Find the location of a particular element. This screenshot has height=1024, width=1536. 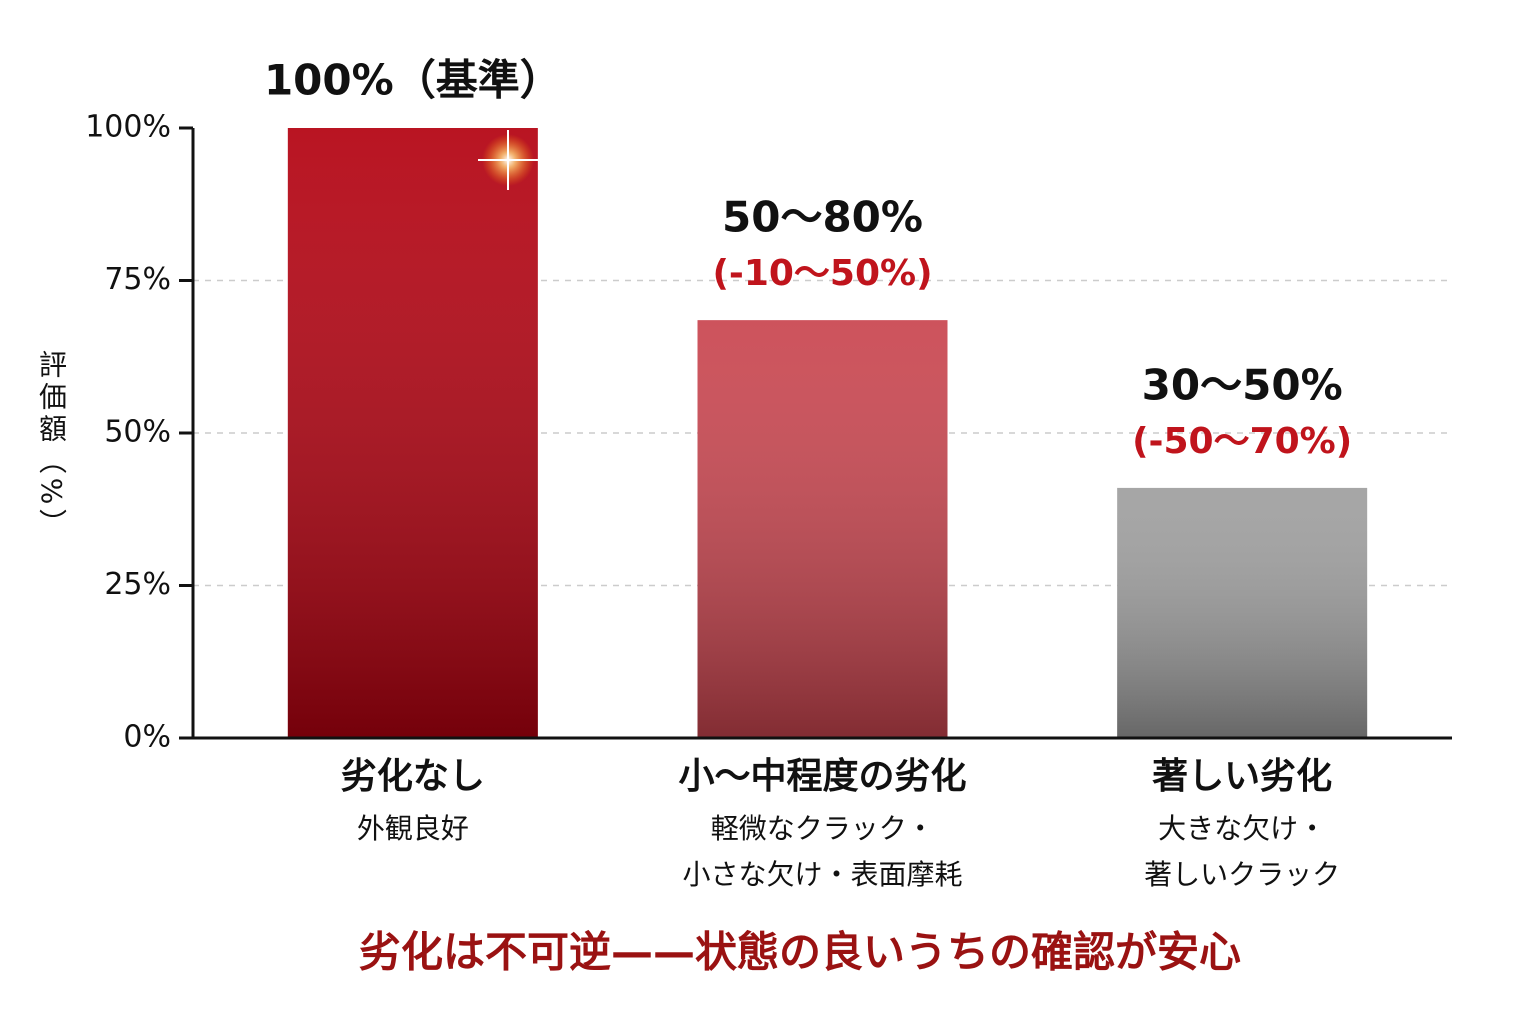

x-sublabel: 外観良好 is located at coordinates (413, 828).